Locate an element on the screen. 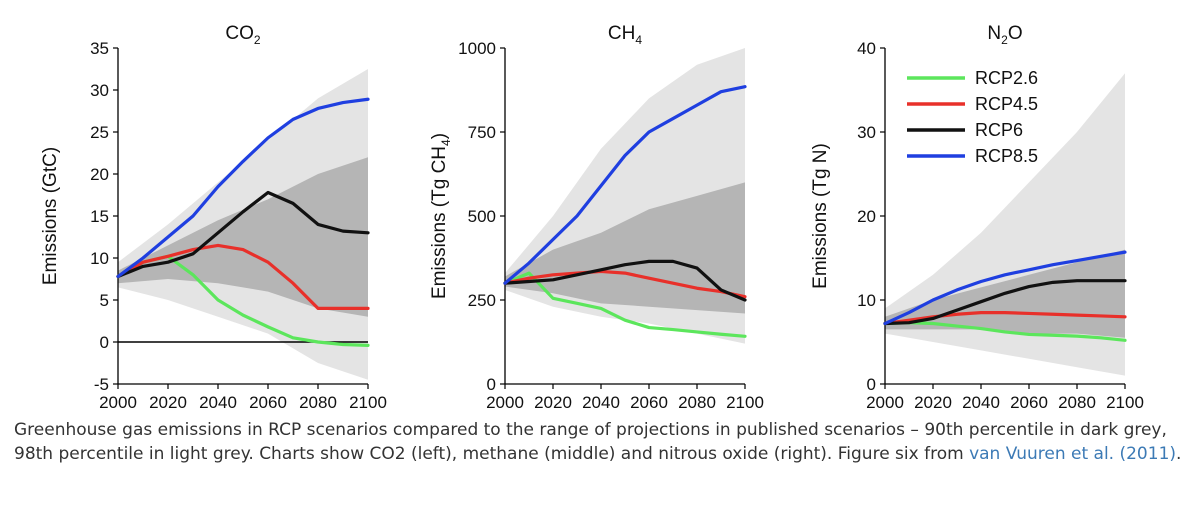 The image size is (1200, 513). caption-end: . is located at coordinates (1179, 454).